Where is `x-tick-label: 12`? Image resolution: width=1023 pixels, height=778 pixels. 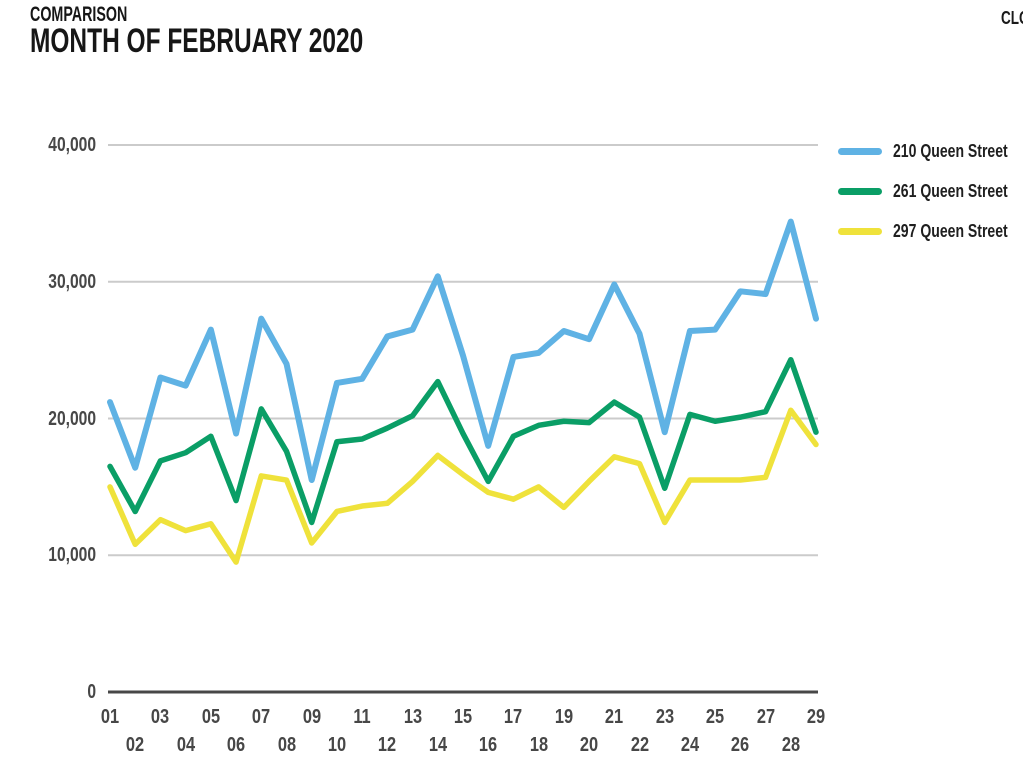 x-tick-label: 12 is located at coordinates (387, 745).